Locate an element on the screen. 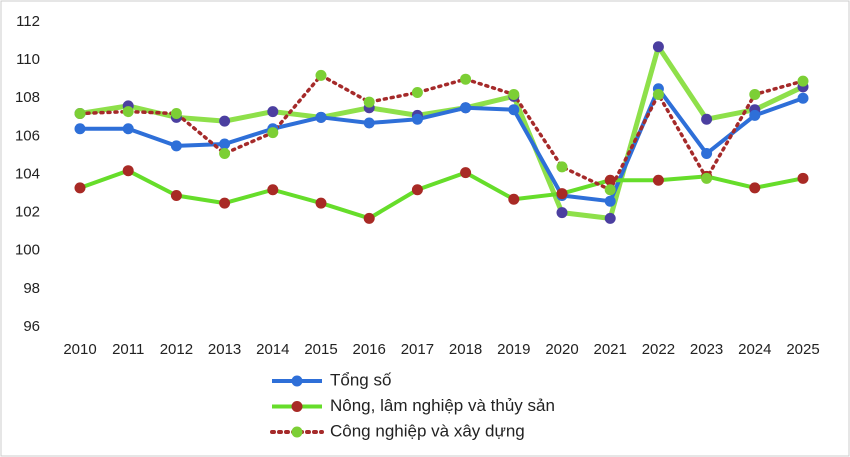  legend-label: Tổng số is located at coordinates (361, 379).